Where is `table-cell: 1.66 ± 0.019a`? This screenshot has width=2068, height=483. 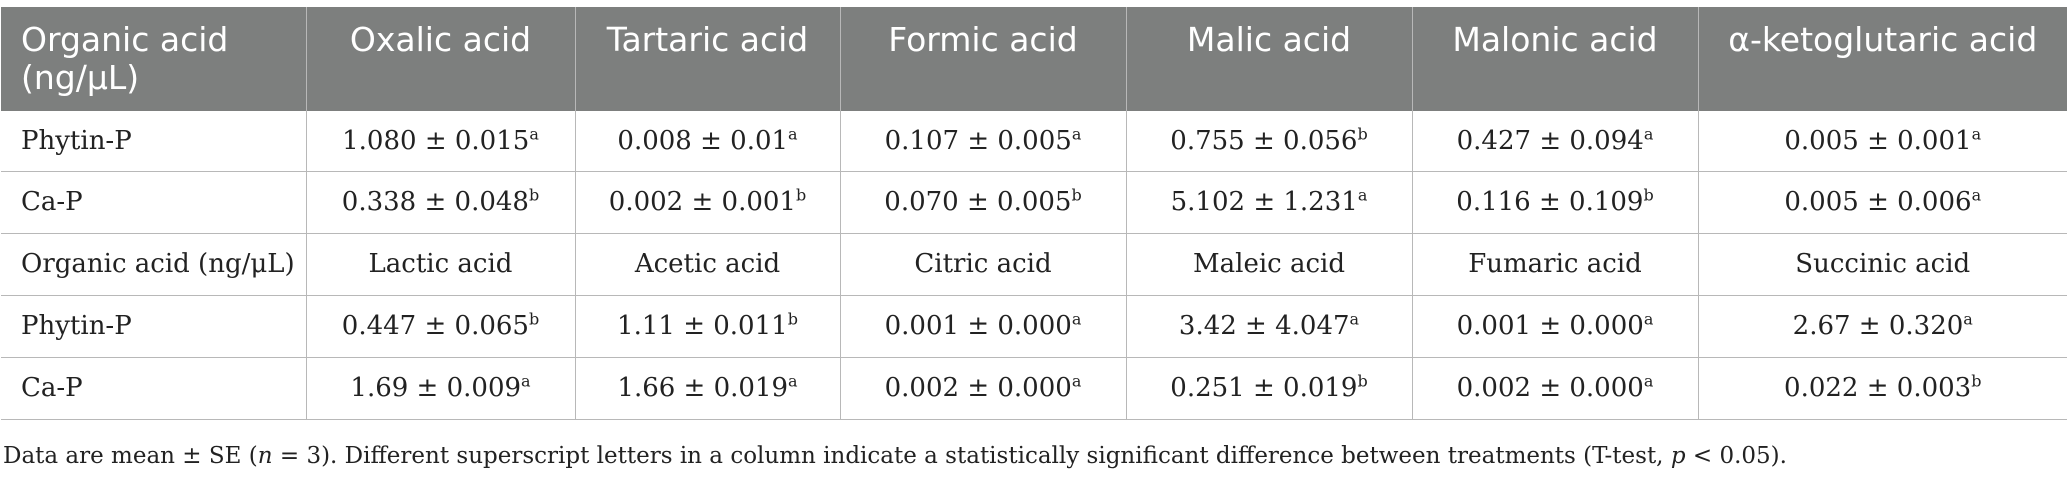
table-cell: 1.66 ± 0.019a is located at coordinates (707, 388).